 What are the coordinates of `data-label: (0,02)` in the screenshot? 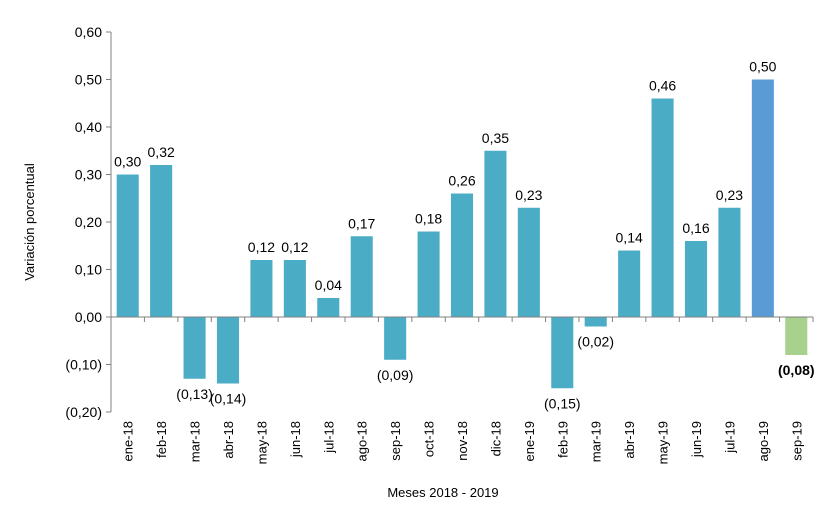 It's located at (595, 342).